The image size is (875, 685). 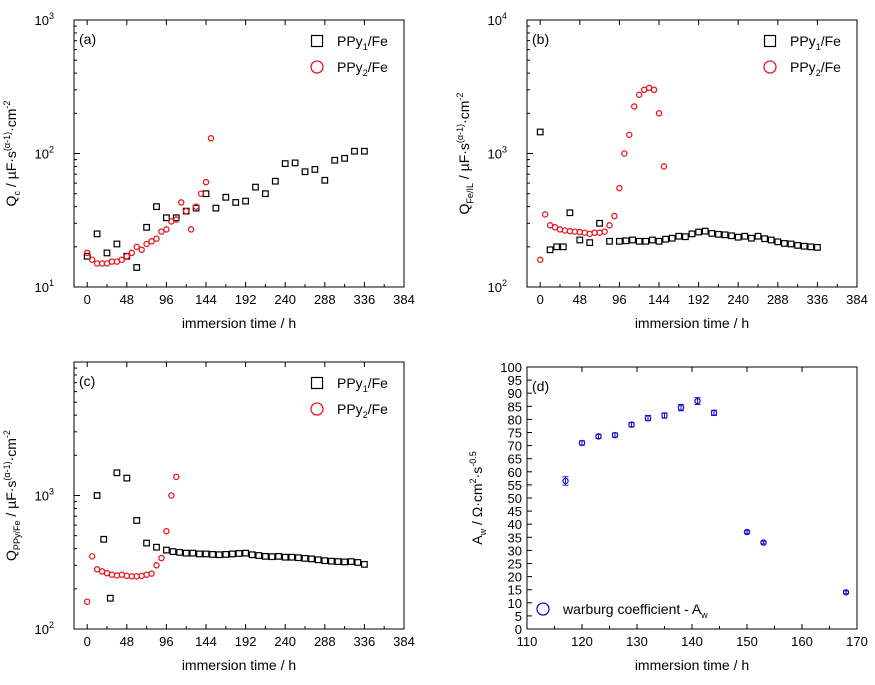 I want to click on plot-frame, so click(x=692, y=498).